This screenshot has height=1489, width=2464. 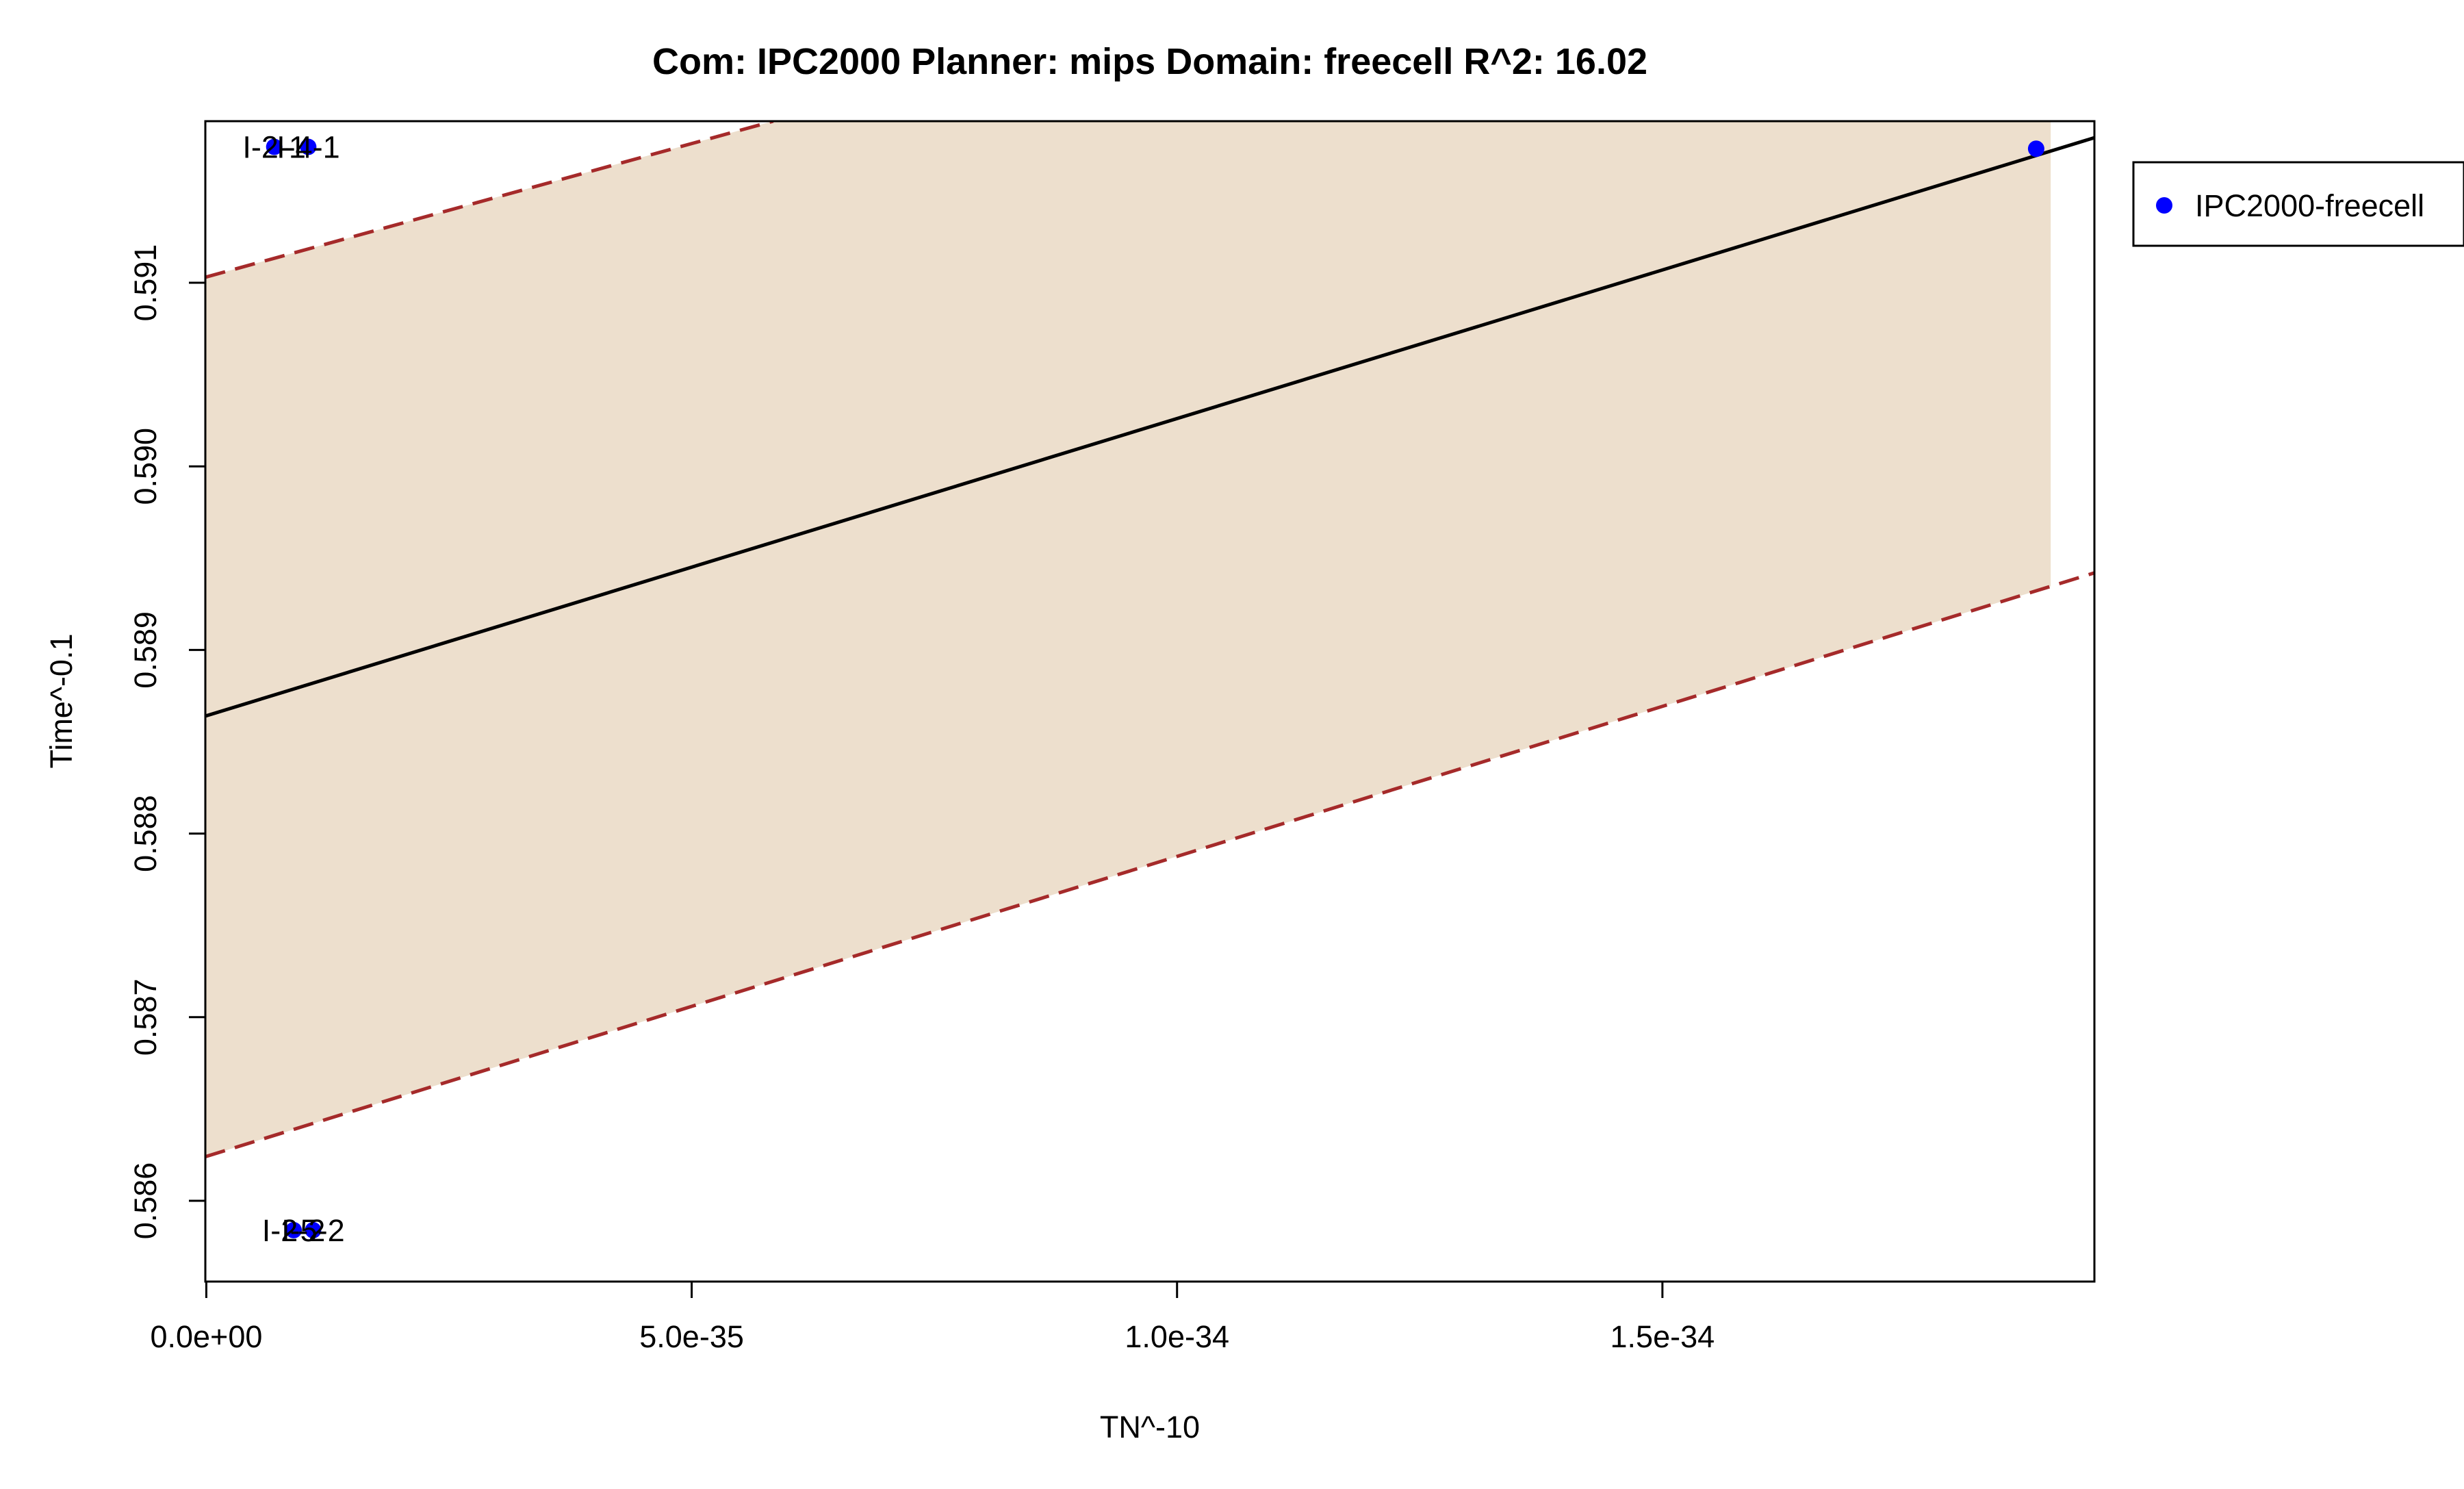 I want to click on upper-bound-line, so click(x=489, y=200).